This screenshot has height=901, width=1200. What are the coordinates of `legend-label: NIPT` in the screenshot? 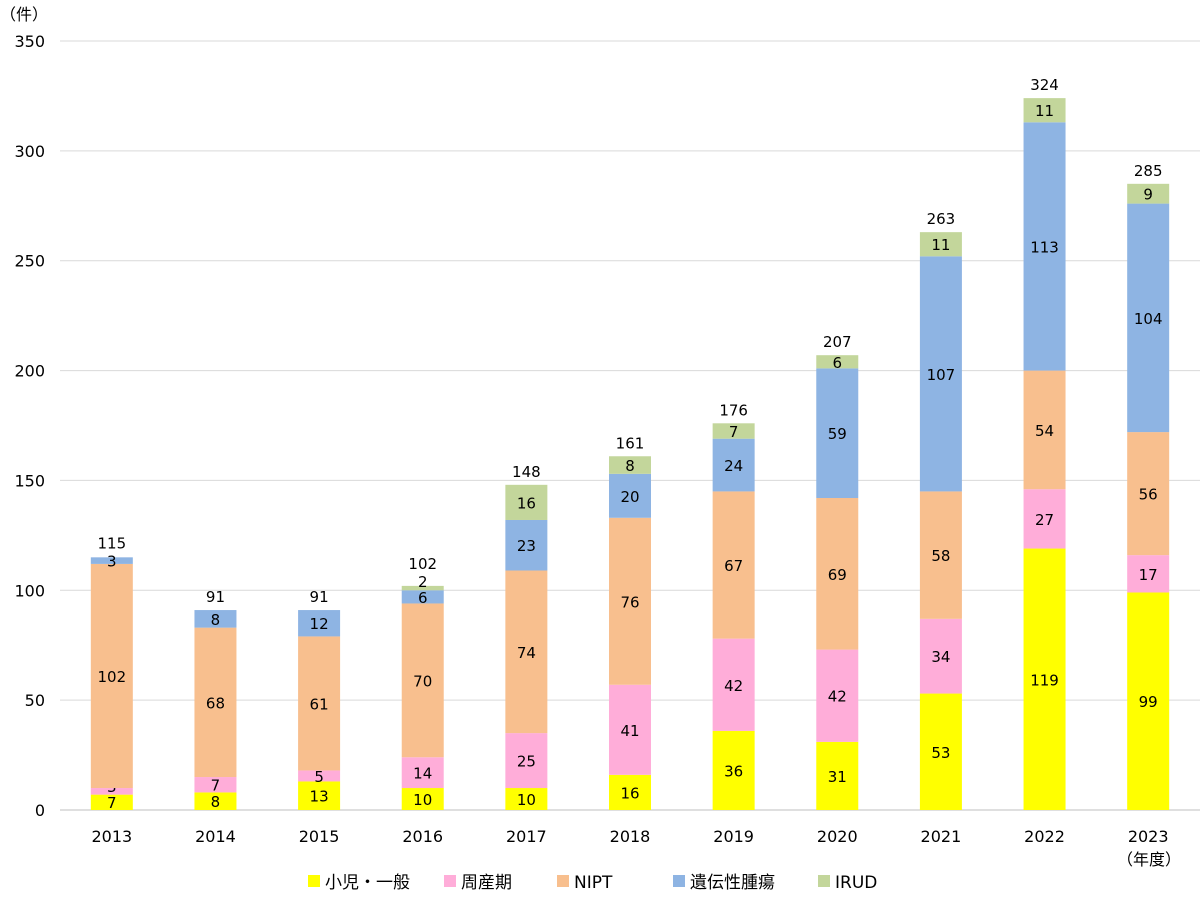 It's located at (593, 883).